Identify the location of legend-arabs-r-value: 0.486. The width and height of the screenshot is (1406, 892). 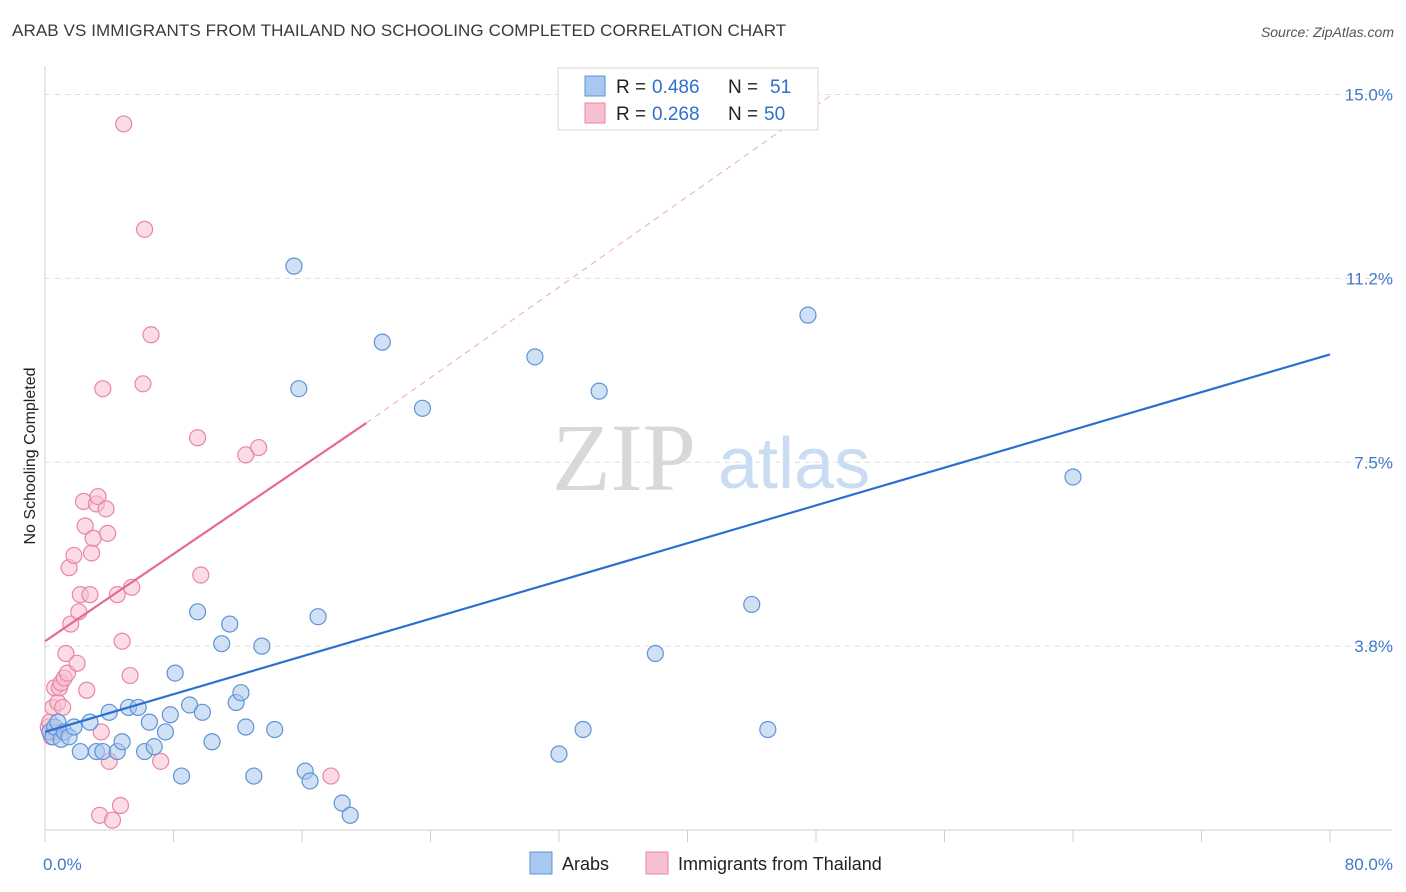
(676, 87).